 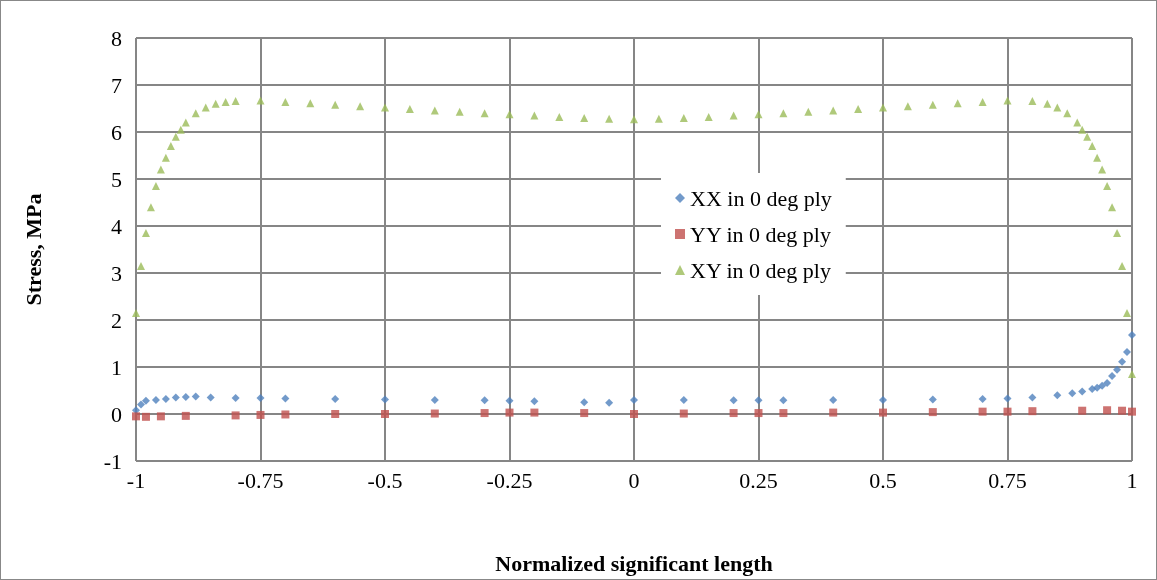 What do you see at coordinates (112, 461) in the screenshot?
I see `y-tick-label: -1` at bounding box center [112, 461].